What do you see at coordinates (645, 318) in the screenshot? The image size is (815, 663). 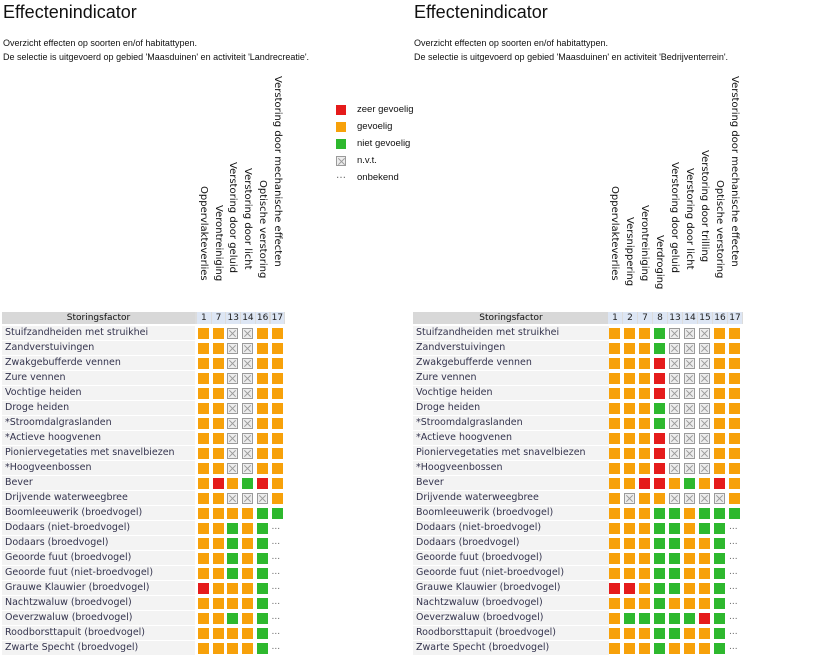 I see `column-number-7: 7` at bounding box center [645, 318].